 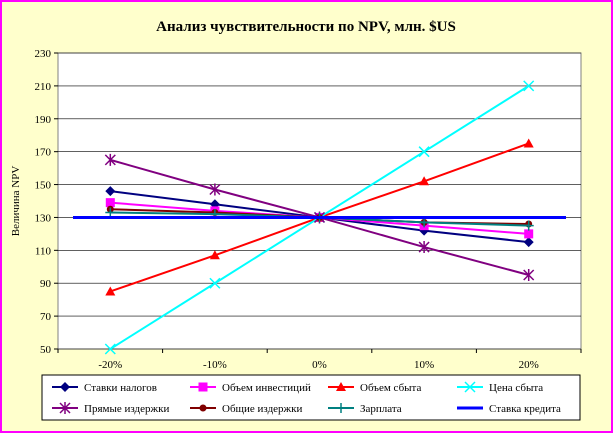 I want to click on legend-item: Ставка кредита, so click(x=509, y=409).